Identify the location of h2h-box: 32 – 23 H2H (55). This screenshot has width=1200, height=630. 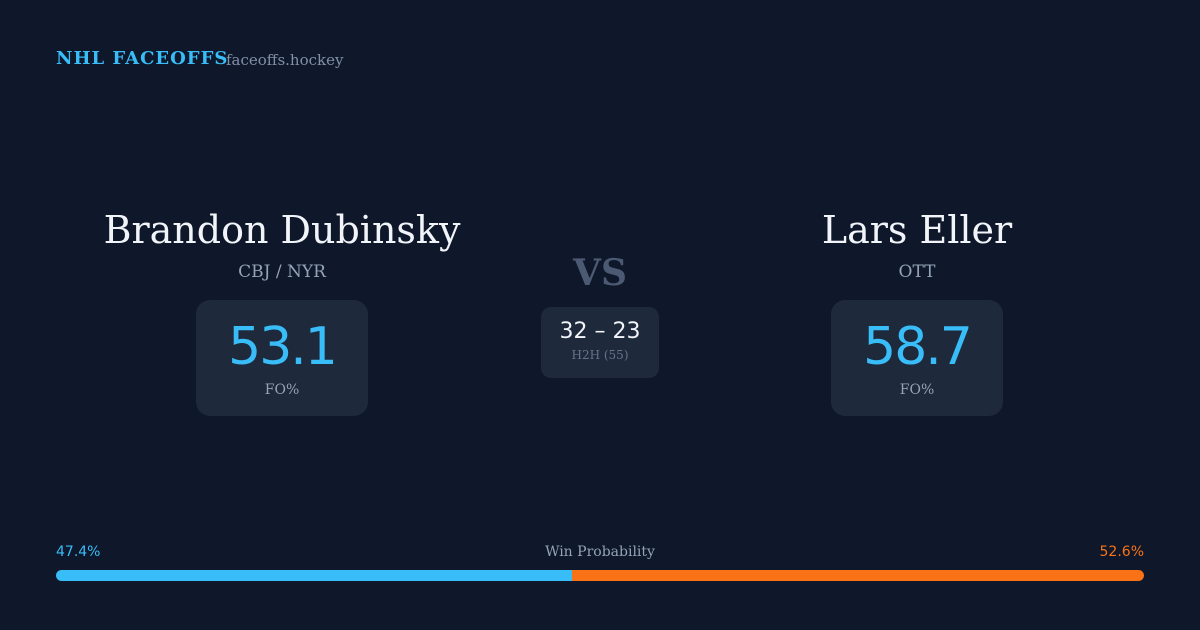
(600, 342).